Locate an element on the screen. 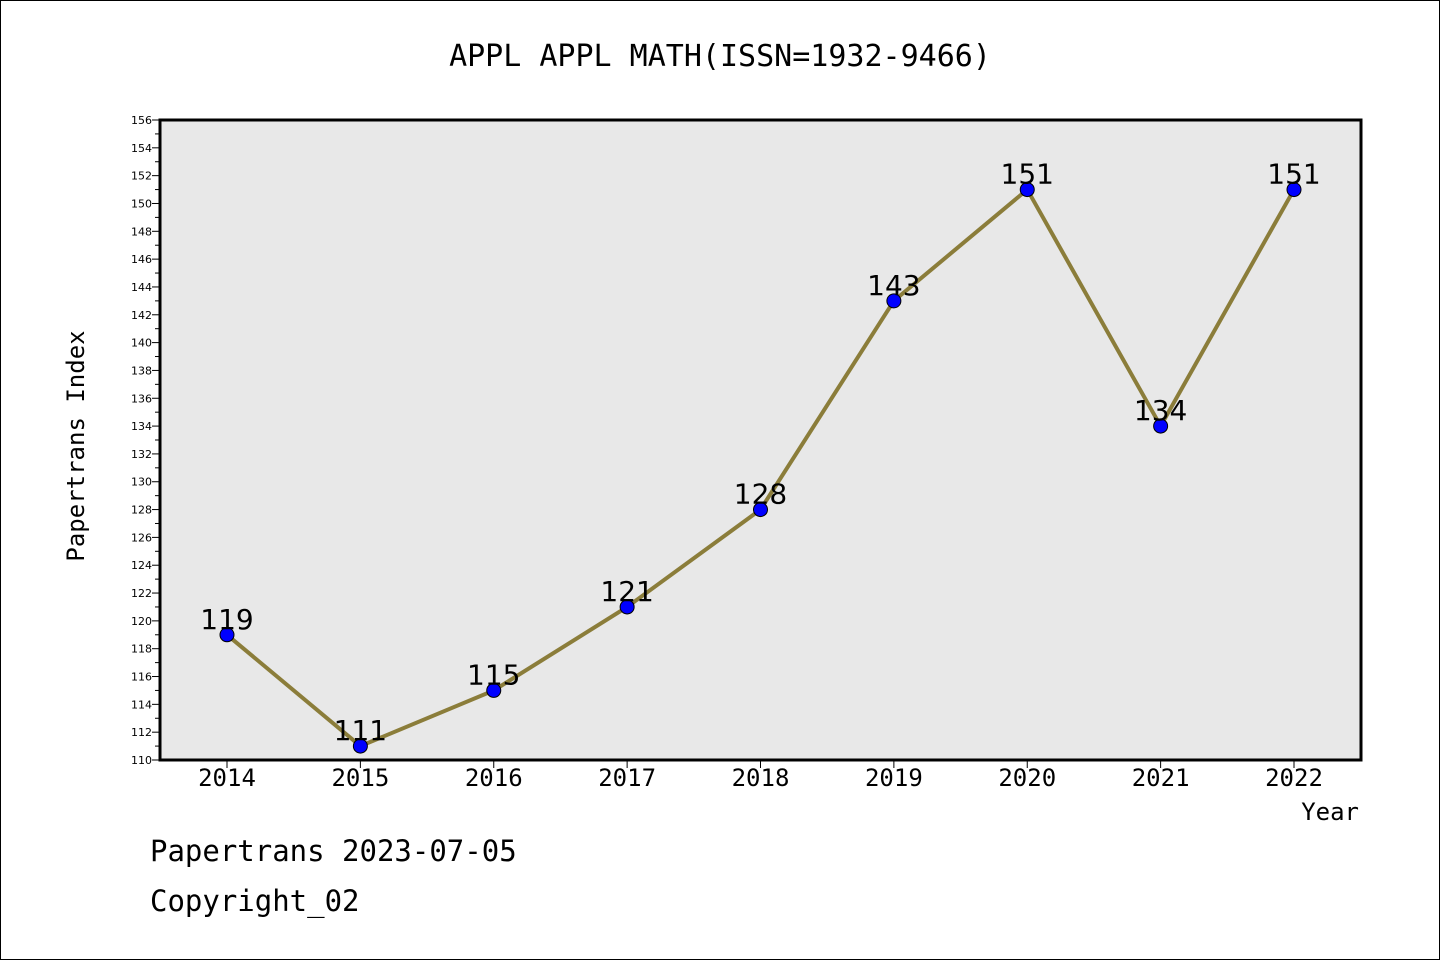 Image resolution: width=1440 pixels, height=960 pixels. x-axis: 2014 2015 2016 2017 2018 2019 2020 2021 2022 is located at coordinates (760, 776).